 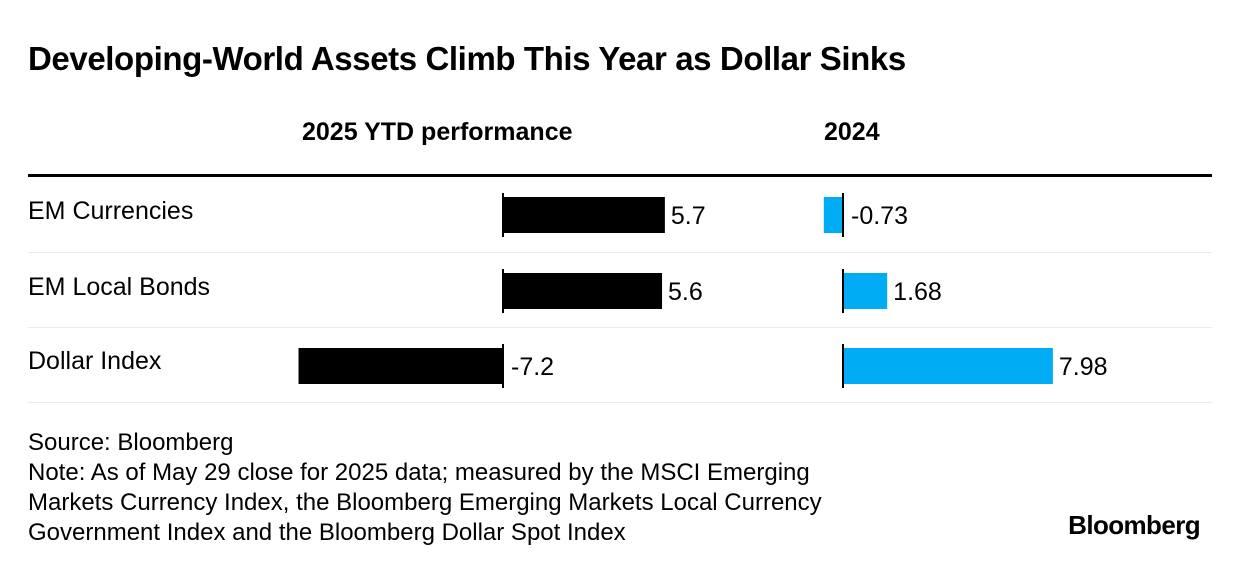 What do you see at coordinates (852, 132) in the screenshot?
I see `column-header-2024: 2024` at bounding box center [852, 132].